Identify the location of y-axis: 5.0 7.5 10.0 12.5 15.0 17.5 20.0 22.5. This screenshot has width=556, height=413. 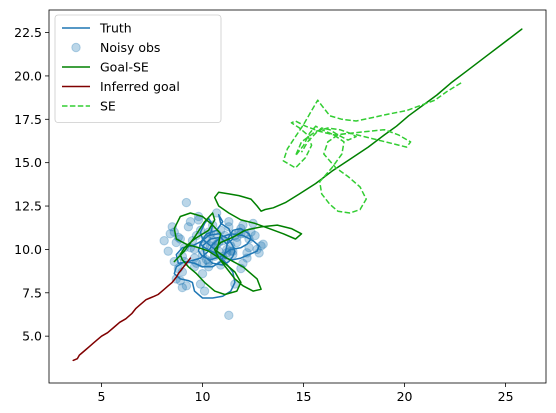
(31, 184).